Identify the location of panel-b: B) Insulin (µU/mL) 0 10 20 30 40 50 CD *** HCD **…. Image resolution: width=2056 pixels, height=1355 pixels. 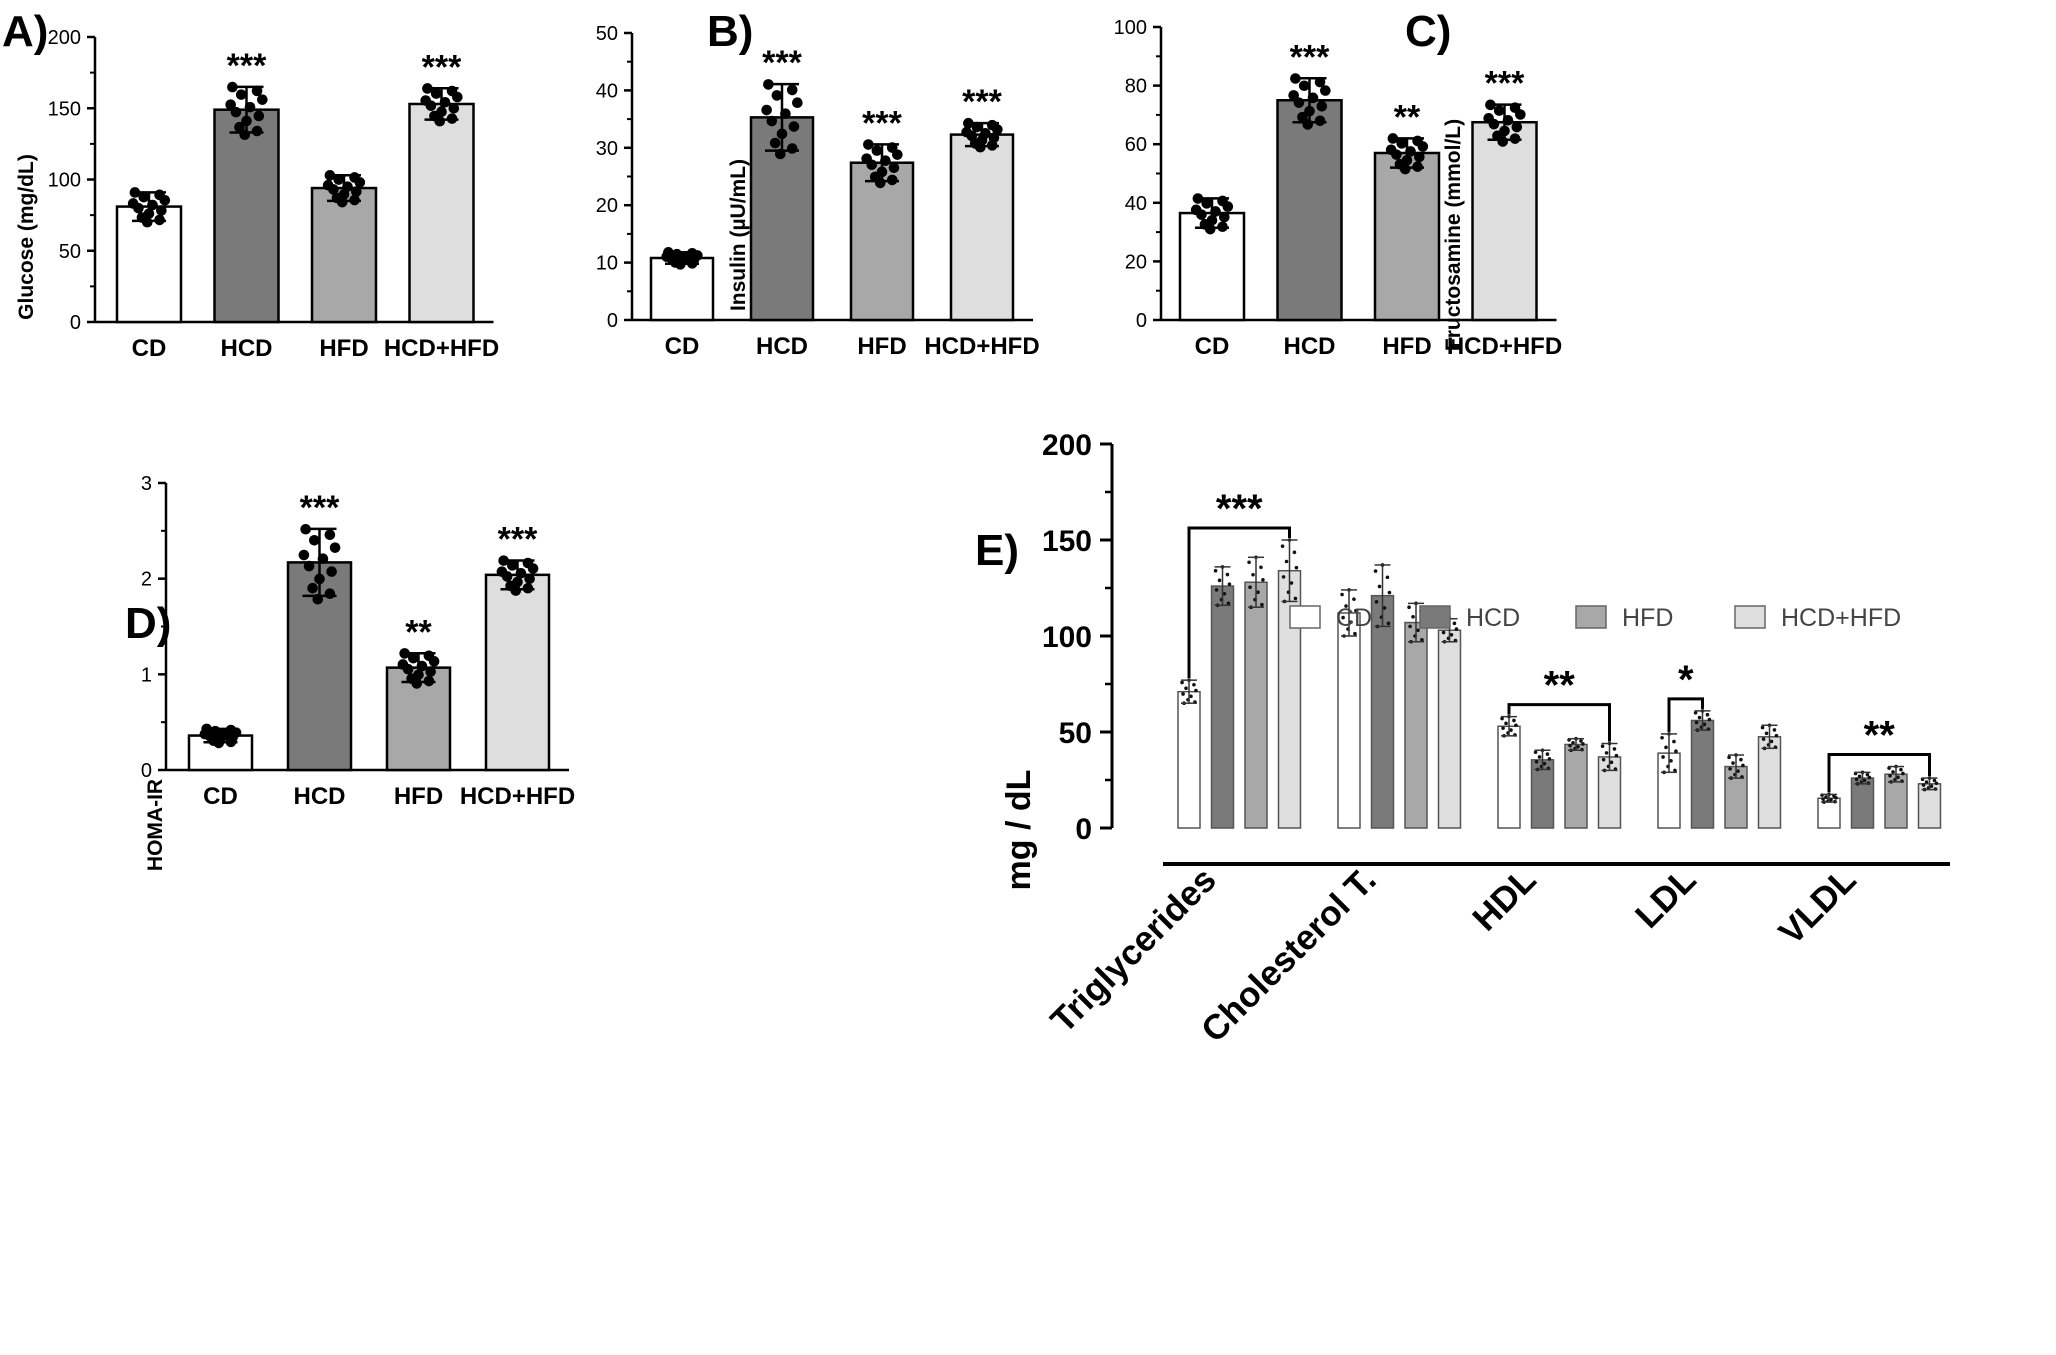
(818, 183).